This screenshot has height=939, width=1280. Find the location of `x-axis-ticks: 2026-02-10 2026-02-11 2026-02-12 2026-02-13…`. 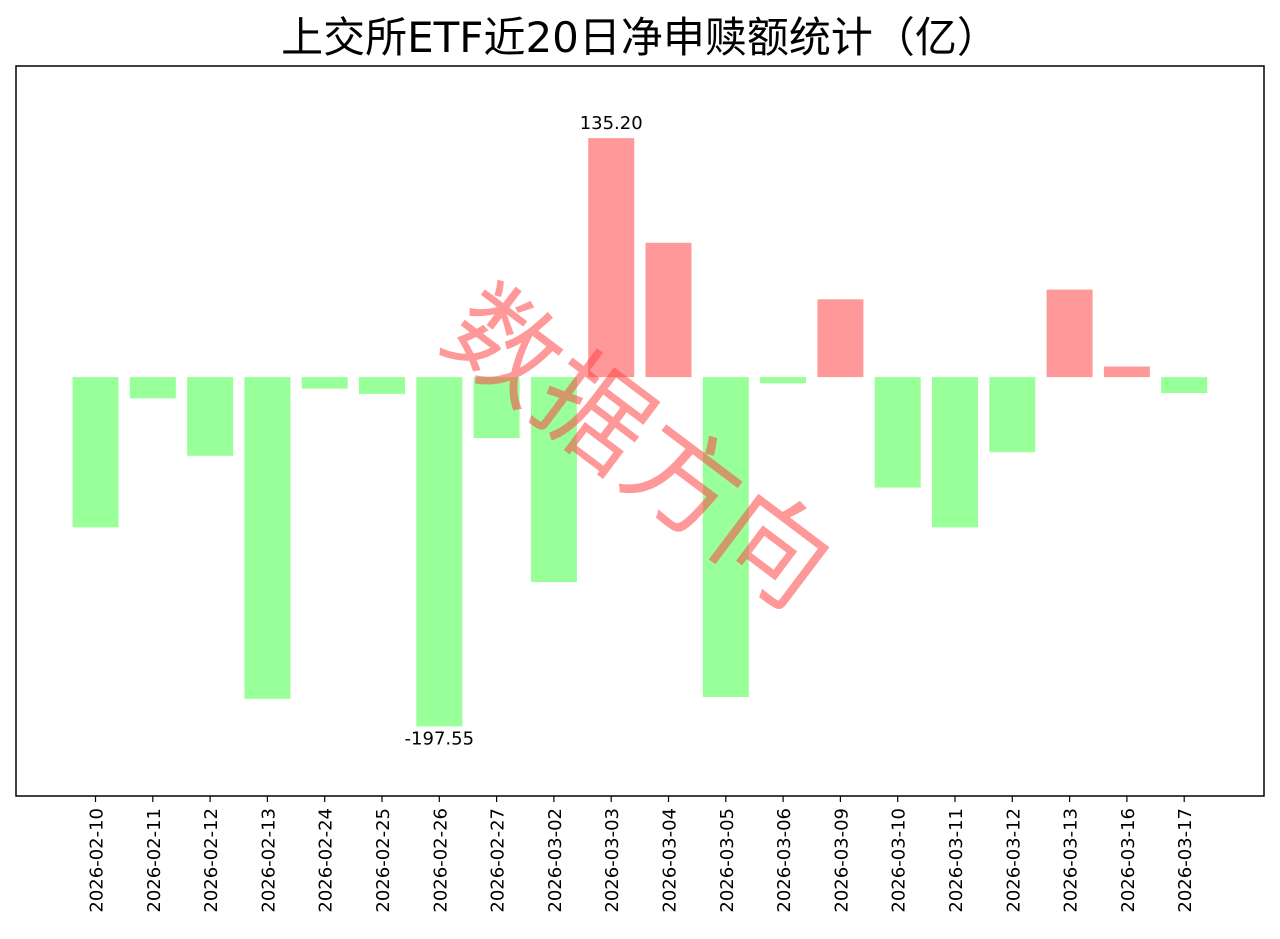

x-axis-ticks: 2026-02-10 2026-02-11 2026-02-12 2026-02-13… is located at coordinates (641, 854).